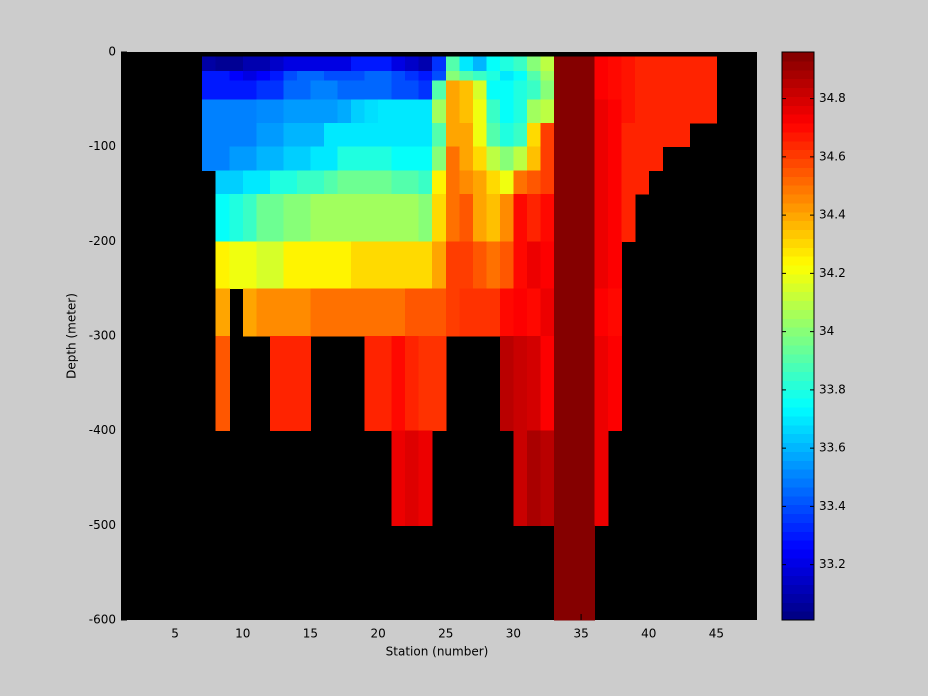  I want to click on x-tick-label: 10, so click(242, 634).